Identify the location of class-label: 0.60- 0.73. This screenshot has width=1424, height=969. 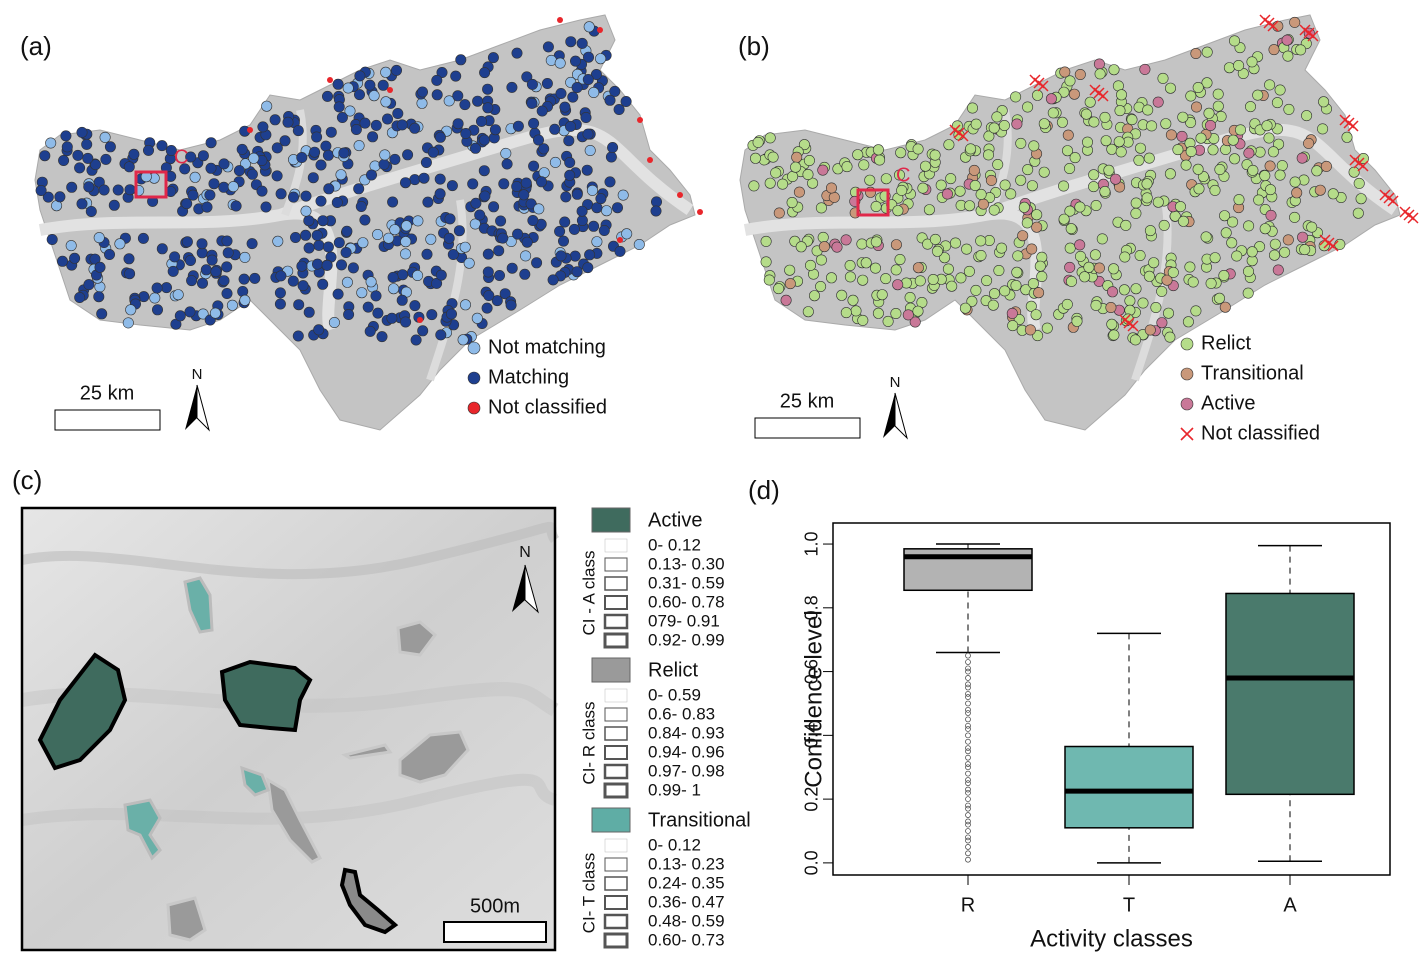
(686, 939).